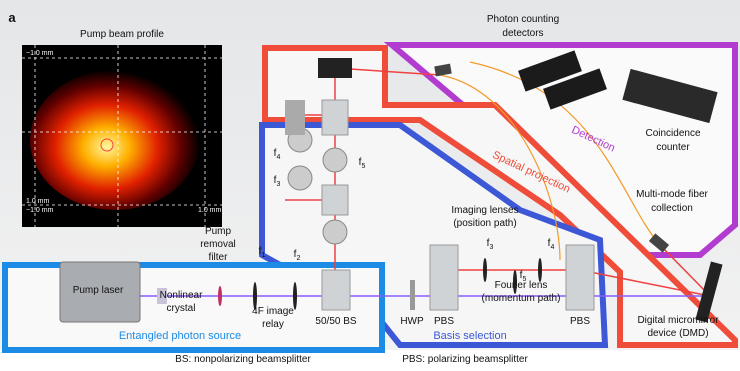 The width and height of the screenshot is (740, 371). What do you see at coordinates (12, 17) in the screenshot?
I see `panel-label: a` at bounding box center [12, 17].